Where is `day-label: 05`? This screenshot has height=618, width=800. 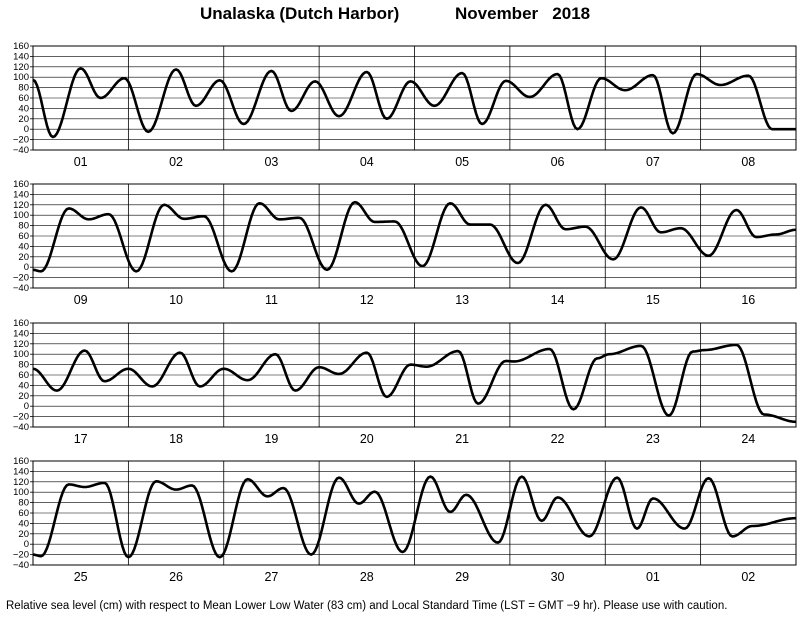 day-label: 05 is located at coordinates (462, 162).